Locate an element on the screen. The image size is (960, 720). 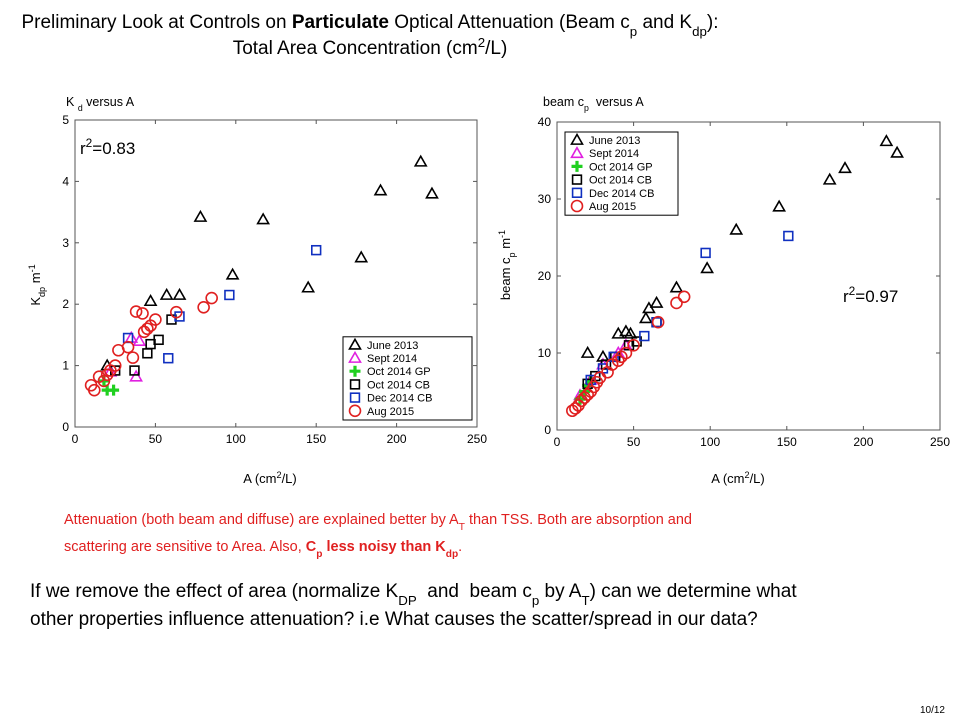
annotation: r2=0.97 is located at coordinates (870, 295).